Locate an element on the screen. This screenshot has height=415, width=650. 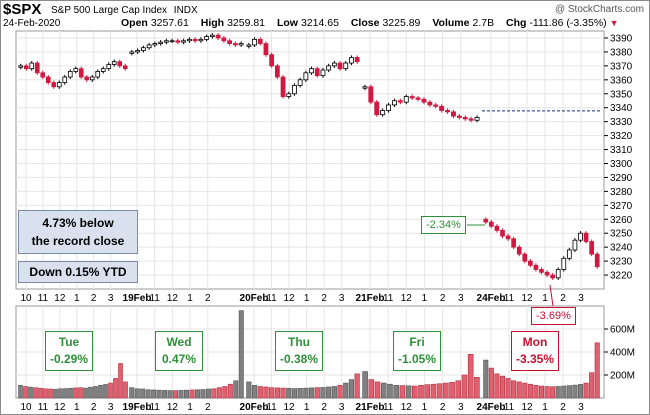
day-box-label: Fri is located at coordinates (417, 342).